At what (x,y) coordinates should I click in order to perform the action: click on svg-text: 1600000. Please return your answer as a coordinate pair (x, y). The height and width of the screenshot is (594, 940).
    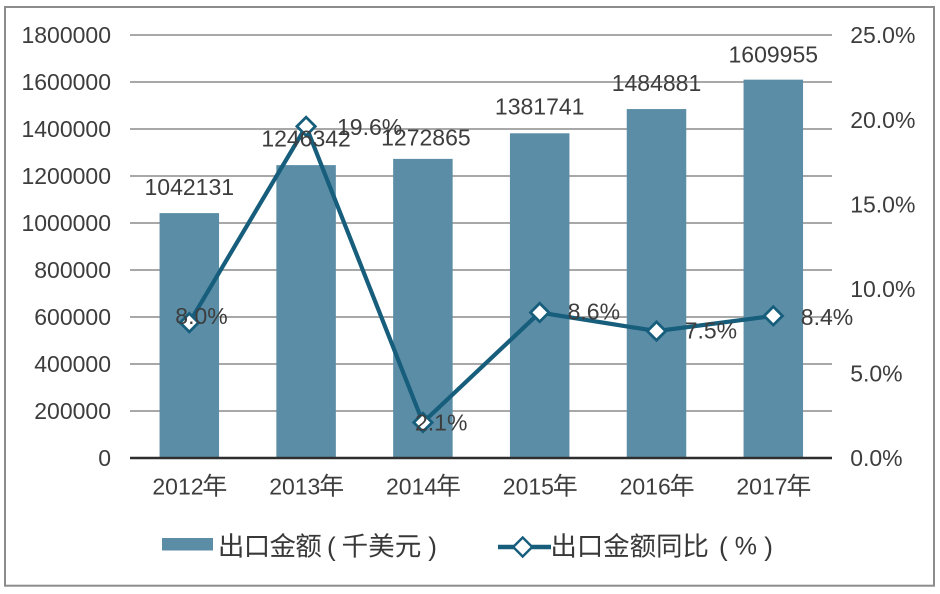
    Looking at the image, I should click on (66, 82).